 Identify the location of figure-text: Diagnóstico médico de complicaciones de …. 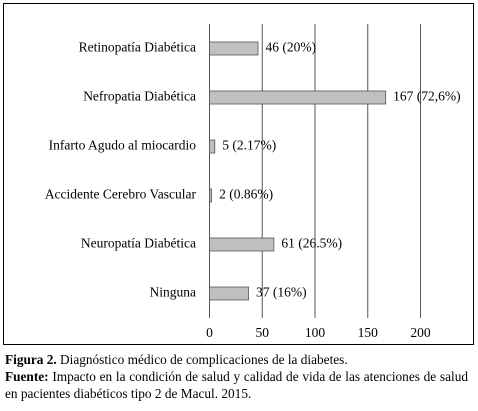
(202, 359).